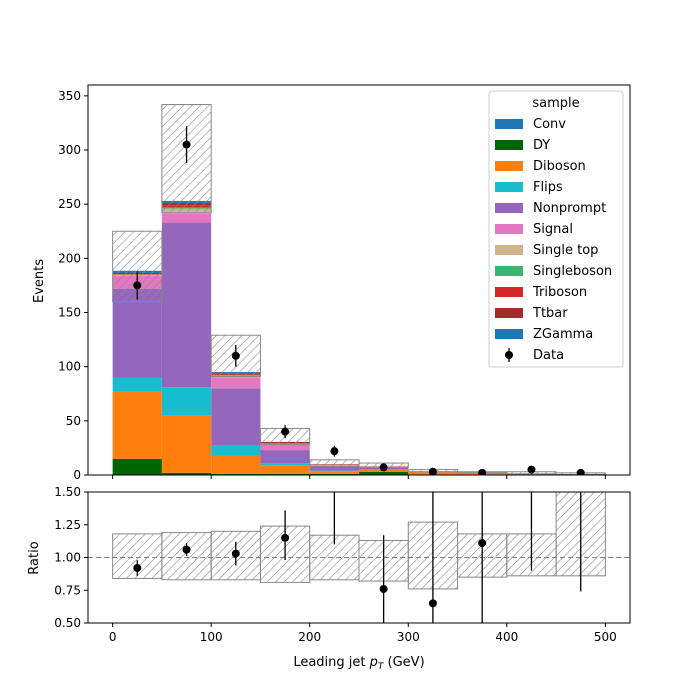 This screenshot has height=700, width=700. Describe the element at coordinates (113, 637) in the screenshot. I see `x-tick-label: 0` at that location.